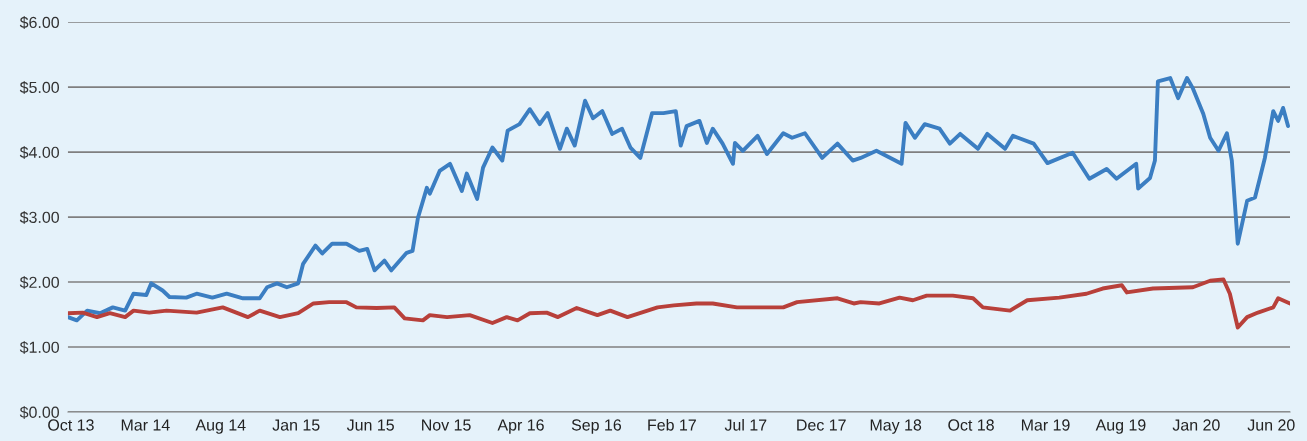  I want to click on line-series, so click(679, 303).